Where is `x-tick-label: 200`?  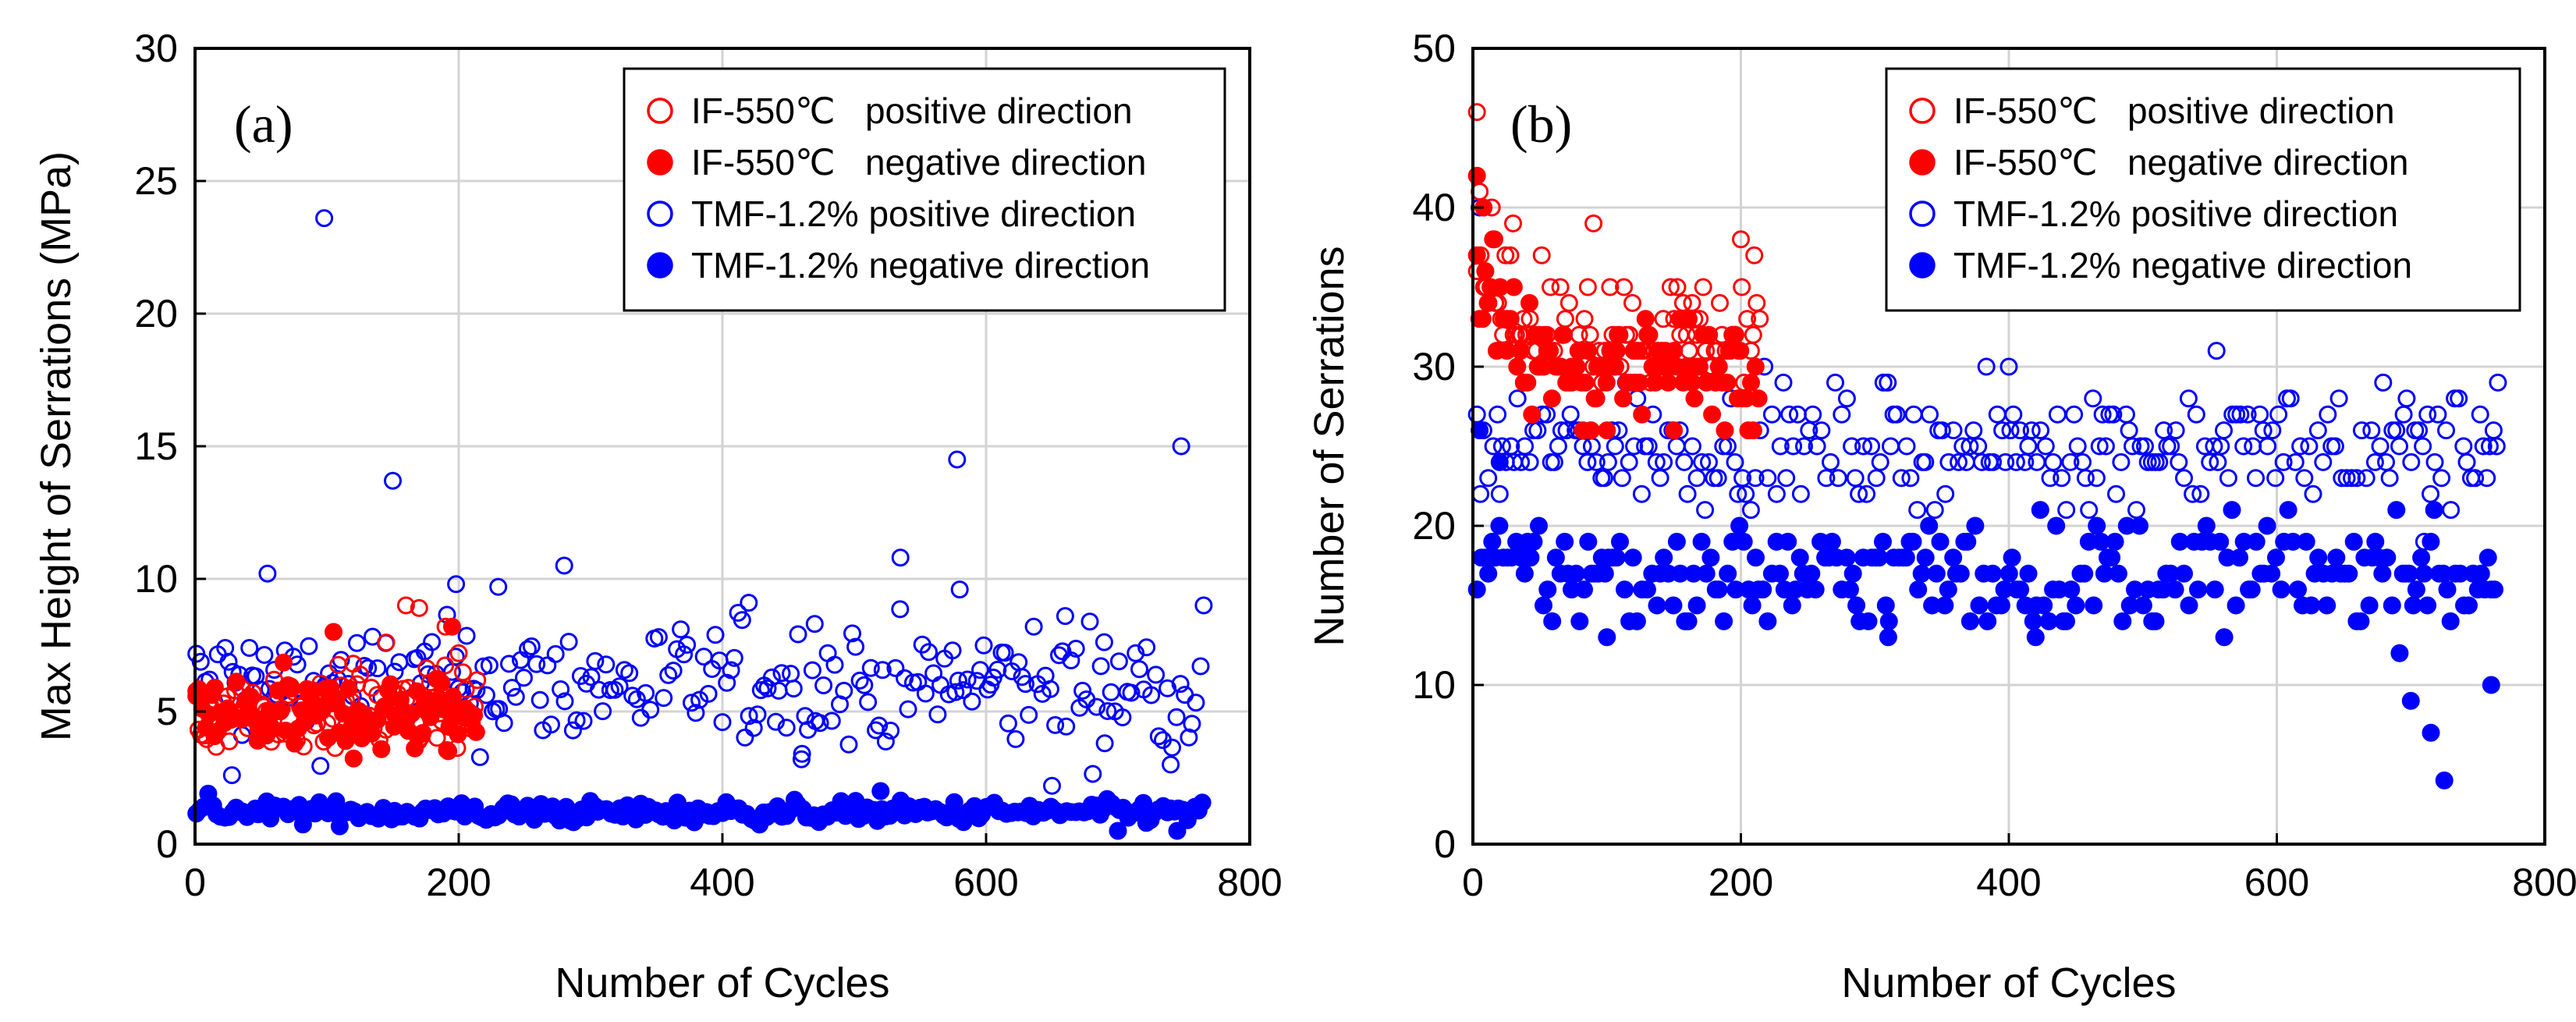
x-tick-label: 200 is located at coordinates (458, 882).